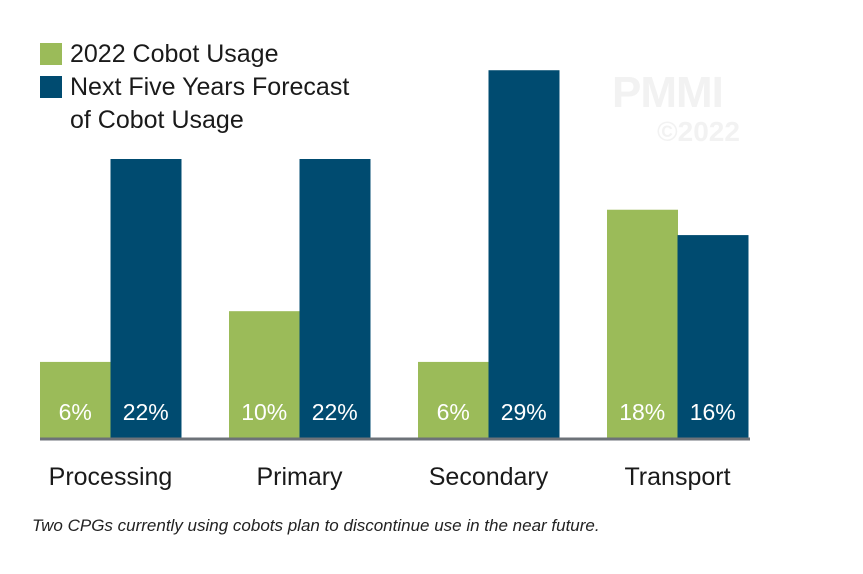 Image resolution: width=863 pixels, height=574 pixels. What do you see at coordinates (174, 54) in the screenshot?
I see `legend-label: 2022 Cobot Usage` at bounding box center [174, 54].